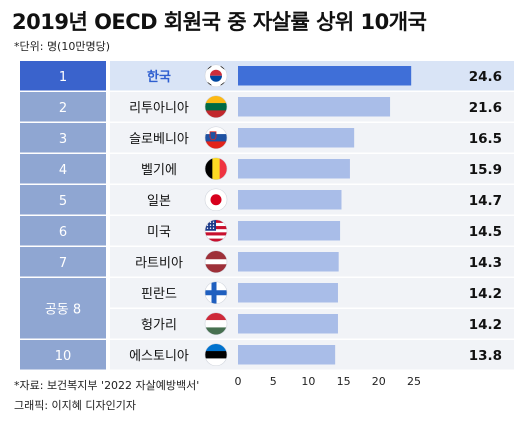 This screenshot has width=520, height=422. What do you see at coordinates (238, 381) in the screenshot?
I see `x-tick-label: 0` at bounding box center [238, 381].